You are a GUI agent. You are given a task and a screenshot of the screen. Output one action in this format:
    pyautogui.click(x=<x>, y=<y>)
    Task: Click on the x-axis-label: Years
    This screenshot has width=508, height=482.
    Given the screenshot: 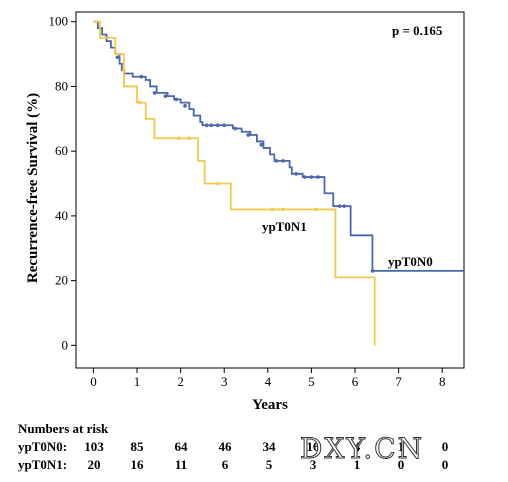 What is the action you would take?
    pyautogui.click(x=270, y=405)
    